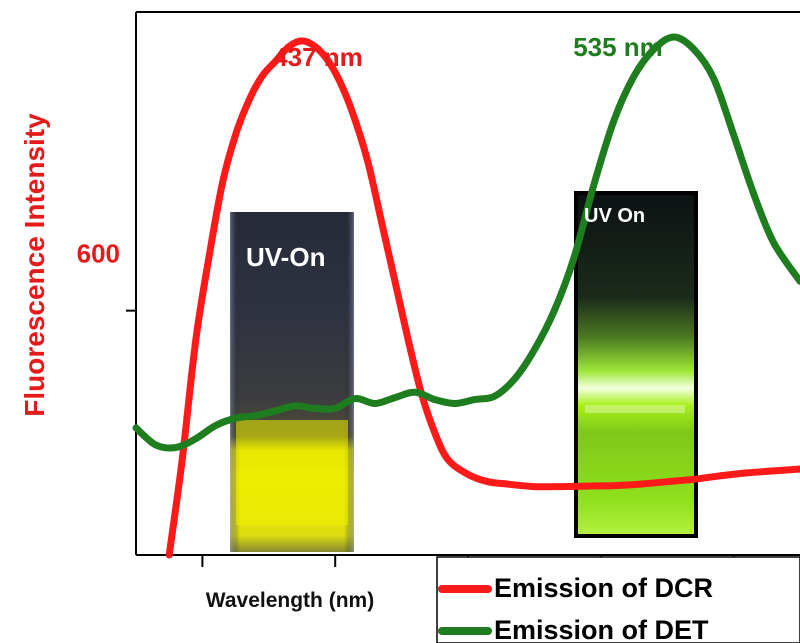 This screenshot has height=643, width=800. I want to click on inset-label-uv-on-1: UV-On, so click(285, 257).